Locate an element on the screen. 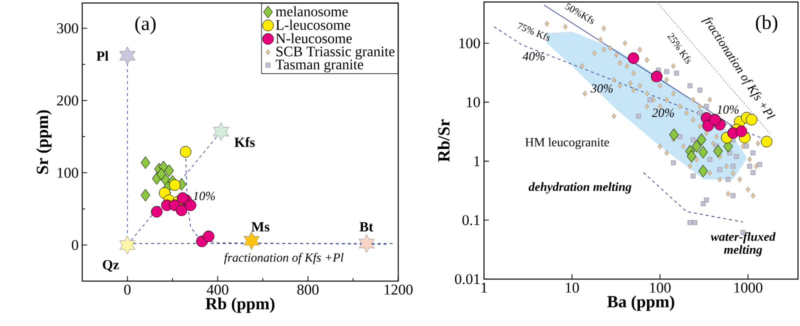 The width and height of the screenshot is (800, 326). y-axis-title: Rb/Sr is located at coordinates (444, 140).